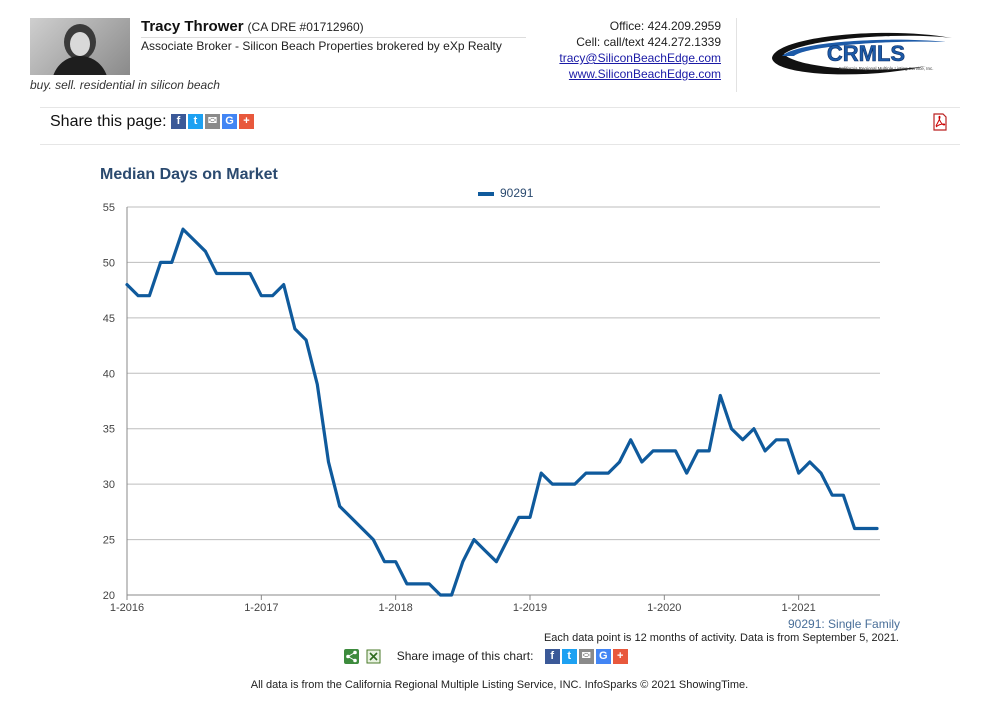 Image resolution: width=999 pixels, height=706 pixels. What do you see at coordinates (500, 144) in the screenshot?
I see `share-rule` at bounding box center [500, 144].